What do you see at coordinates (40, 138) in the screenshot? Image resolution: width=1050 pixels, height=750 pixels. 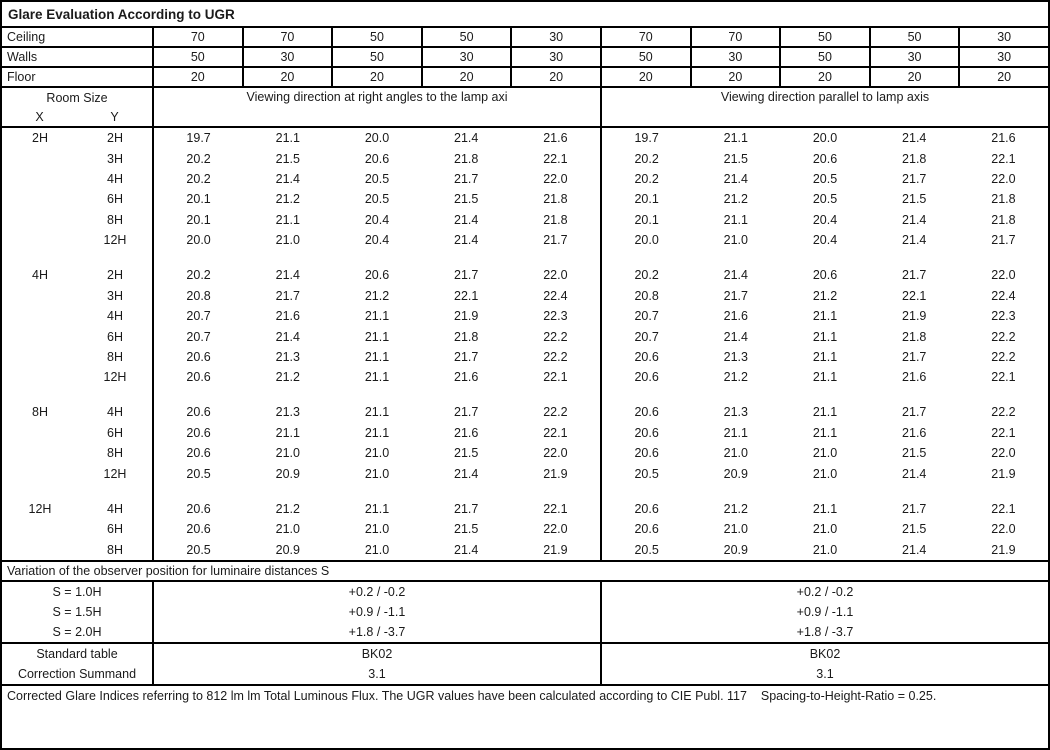 I see `room-x-value: 2H` at bounding box center [40, 138].